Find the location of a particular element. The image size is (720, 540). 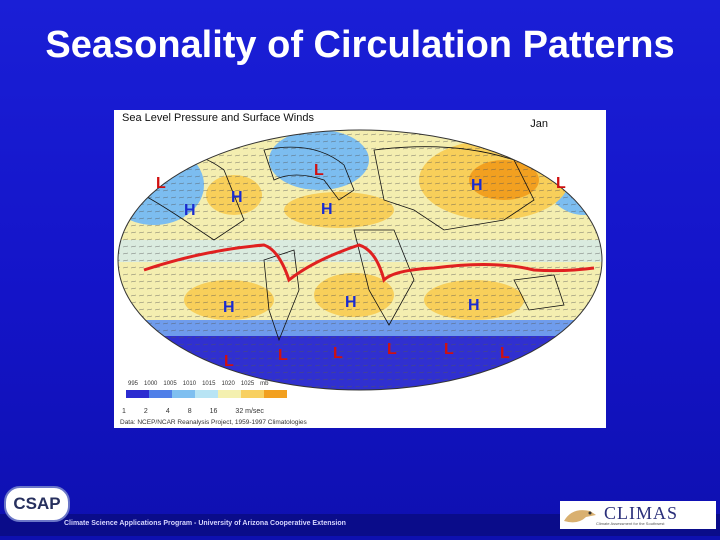

footer-bar is located at coordinates (360, 525).